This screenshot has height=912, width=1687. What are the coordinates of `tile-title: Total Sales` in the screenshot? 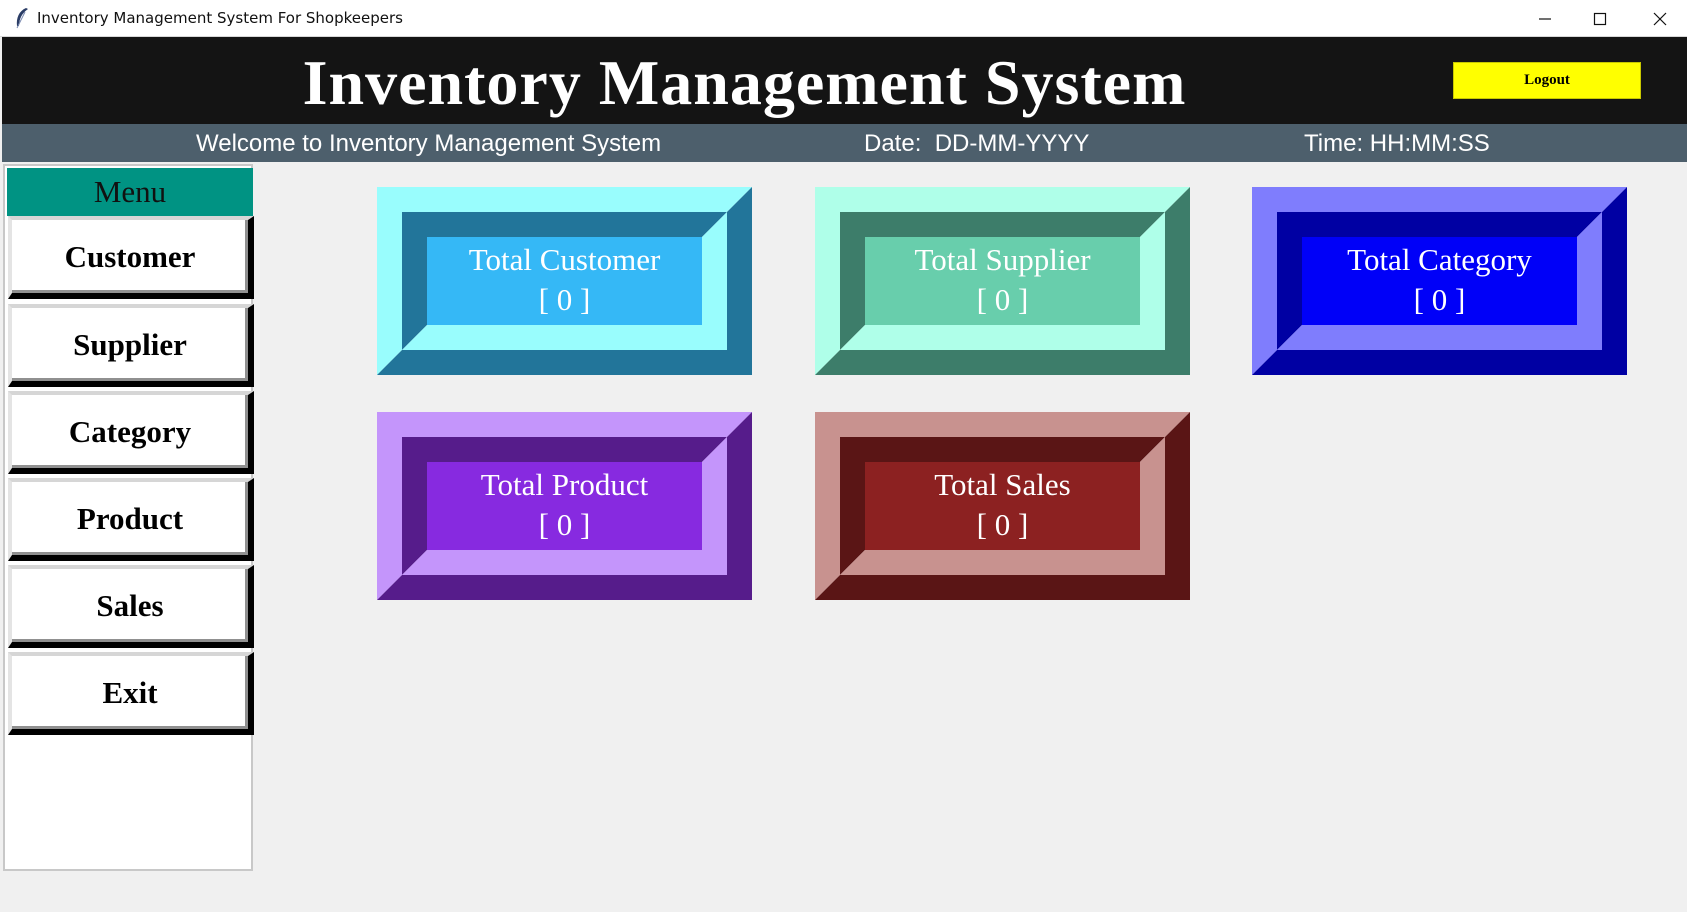 It's located at (1002, 484).